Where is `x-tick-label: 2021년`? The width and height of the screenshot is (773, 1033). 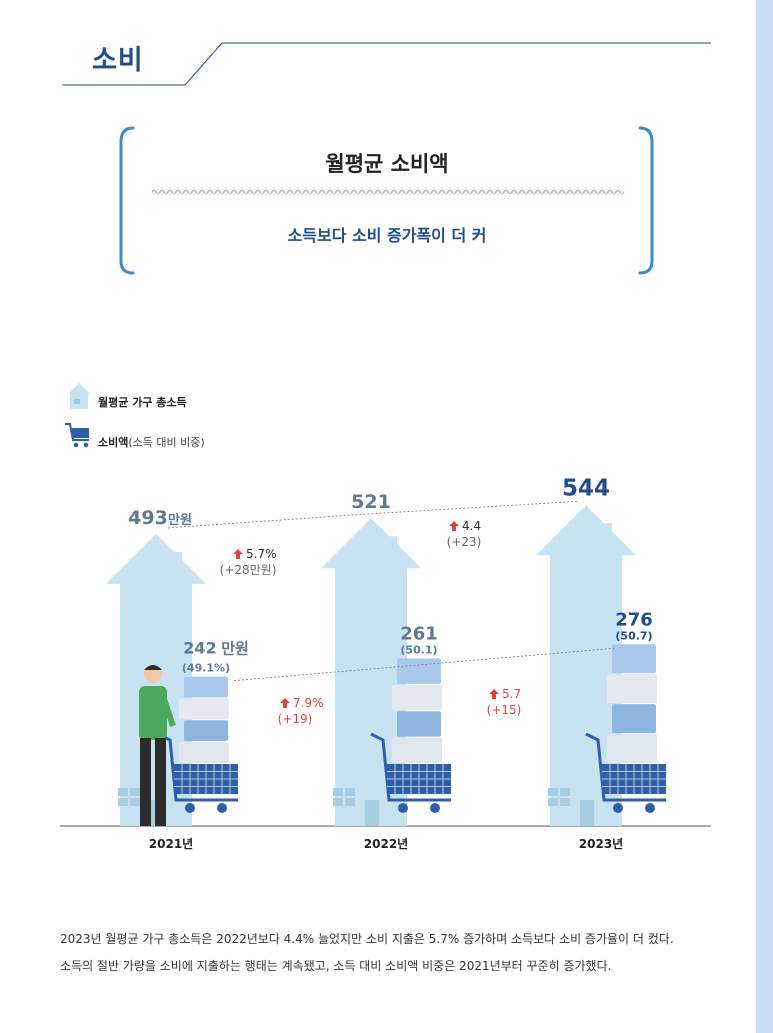 x-tick-label: 2021년 is located at coordinates (171, 844).